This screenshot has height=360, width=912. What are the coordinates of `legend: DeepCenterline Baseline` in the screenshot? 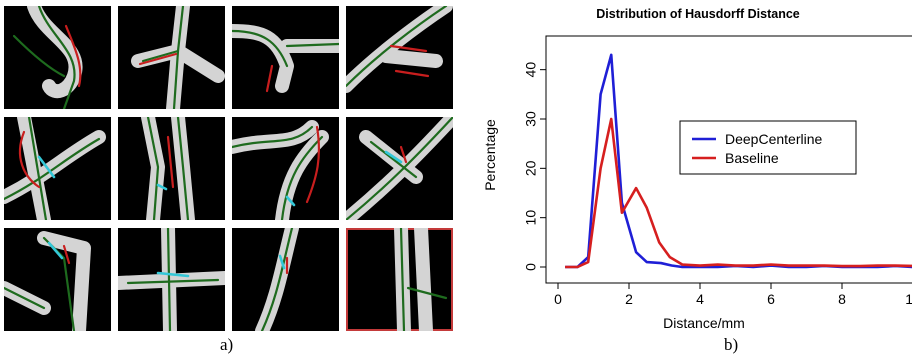 It's located at (768, 147).